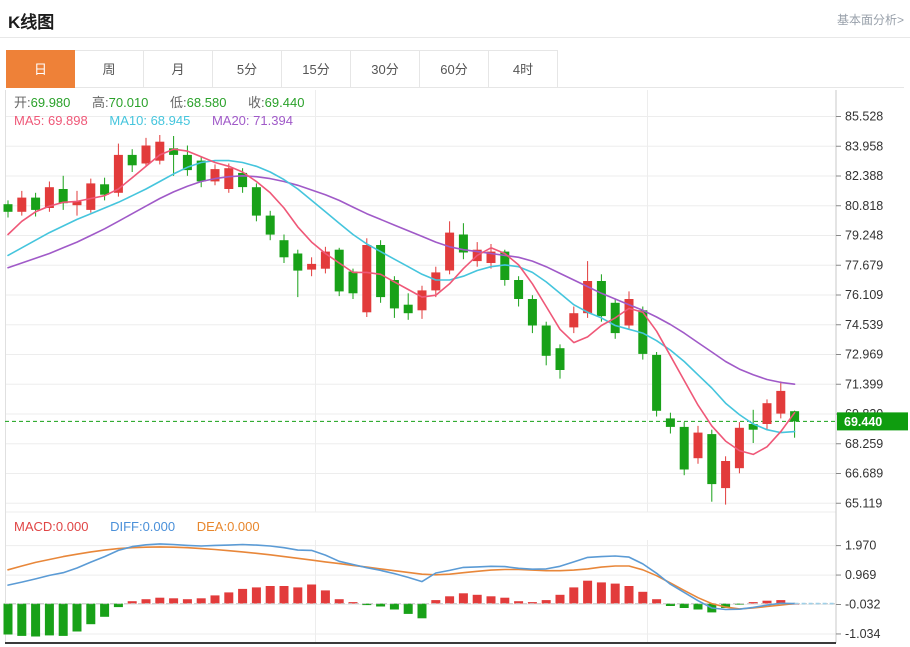  What do you see at coordinates (419, 608) in the screenshot?
I see `macd-histogram-layer` at bounding box center [419, 608].